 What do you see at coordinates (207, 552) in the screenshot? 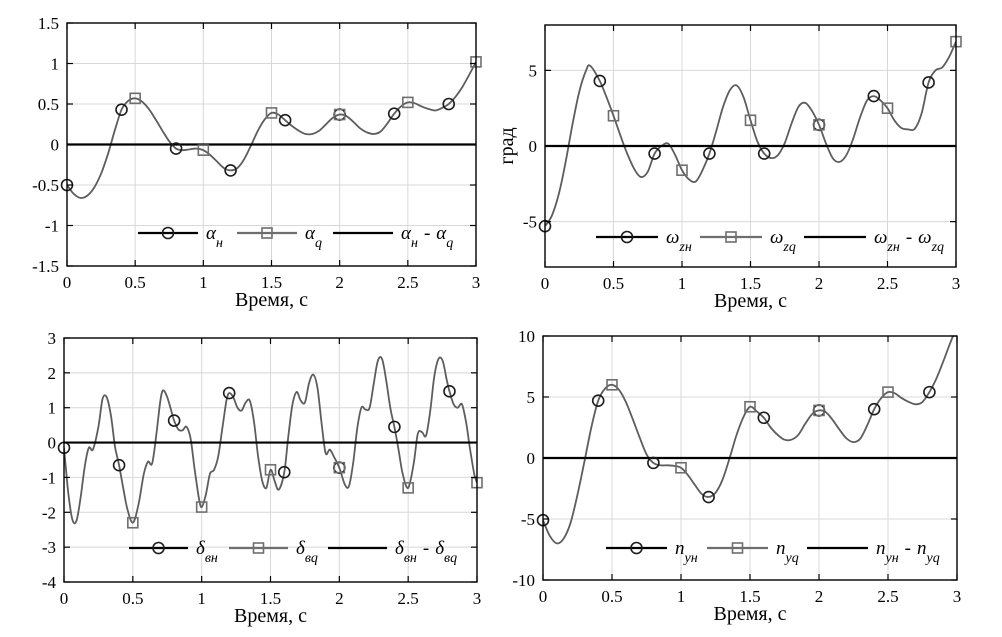
I see `legend-label: δвн` at bounding box center [207, 552].